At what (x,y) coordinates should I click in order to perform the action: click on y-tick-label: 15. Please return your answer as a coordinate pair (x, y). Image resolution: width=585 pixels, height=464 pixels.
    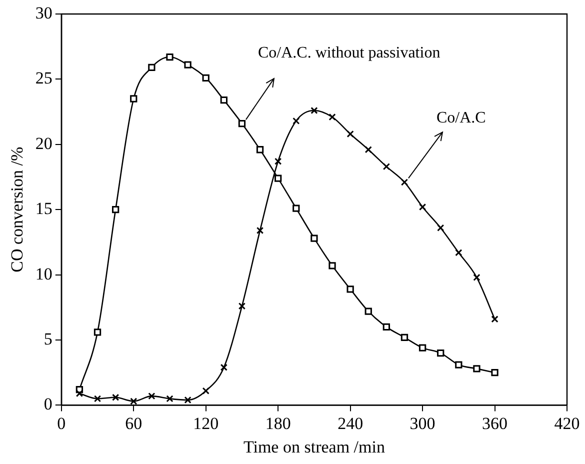
    Looking at the image, I should click on (43, 208).